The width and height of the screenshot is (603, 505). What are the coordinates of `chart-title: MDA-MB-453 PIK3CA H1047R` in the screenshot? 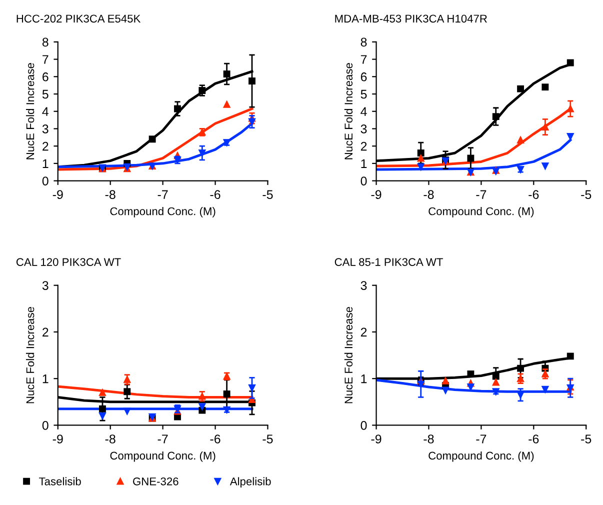 It's located at (411, 18).